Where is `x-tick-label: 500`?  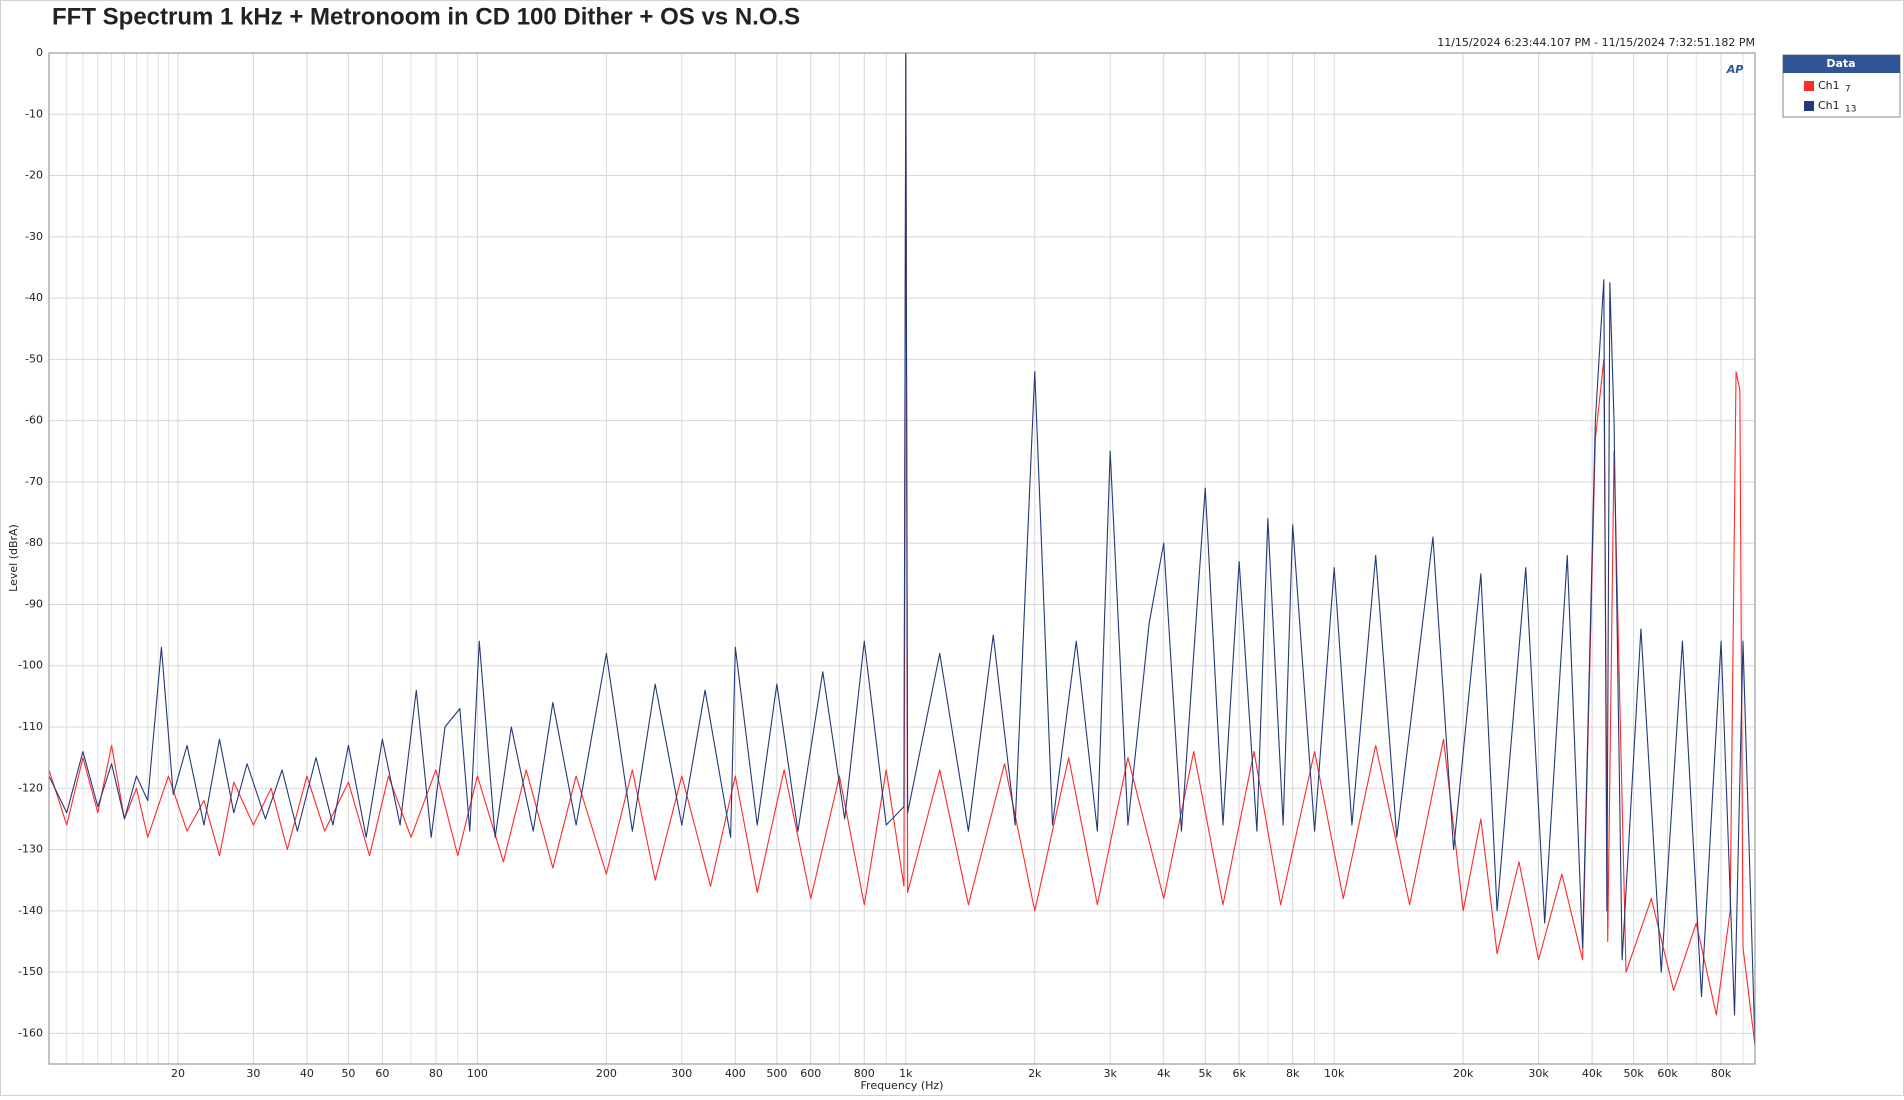 x-tick-label: 500 is located at coordinates (776, 1073).